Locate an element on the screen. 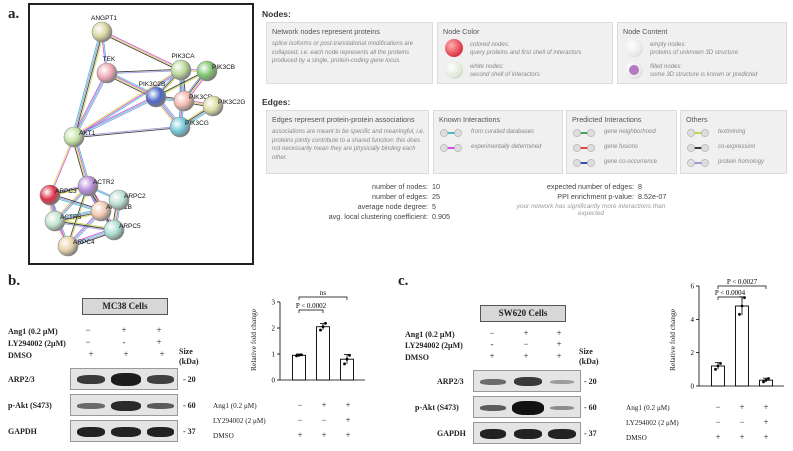 Image resolution: width=793 pixels, height=451 pixels. chart-c-dmso-sign: + is located at coordinates (742, 437).